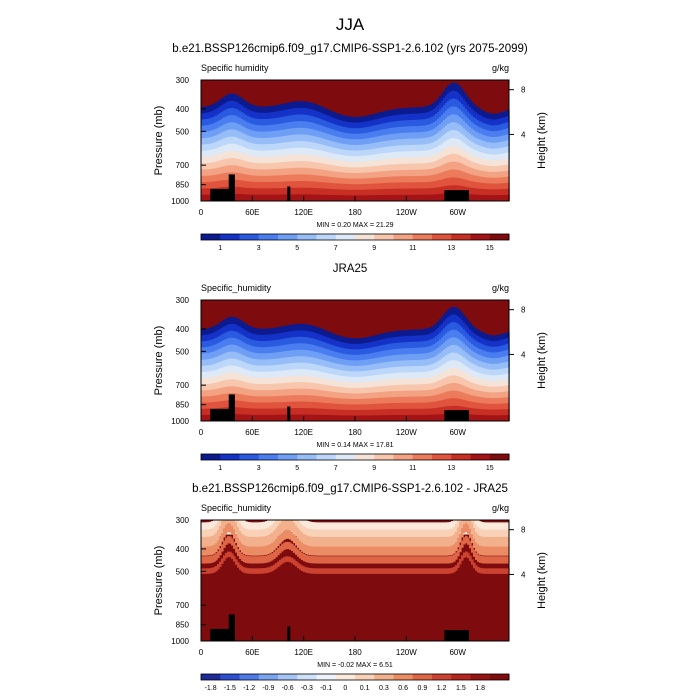 This screenshot has height=700, width=700. What do you see at coordinates (220, 468) in the screenshot?
I see `colorbar-label: 1` at bounding box center [220, 468].